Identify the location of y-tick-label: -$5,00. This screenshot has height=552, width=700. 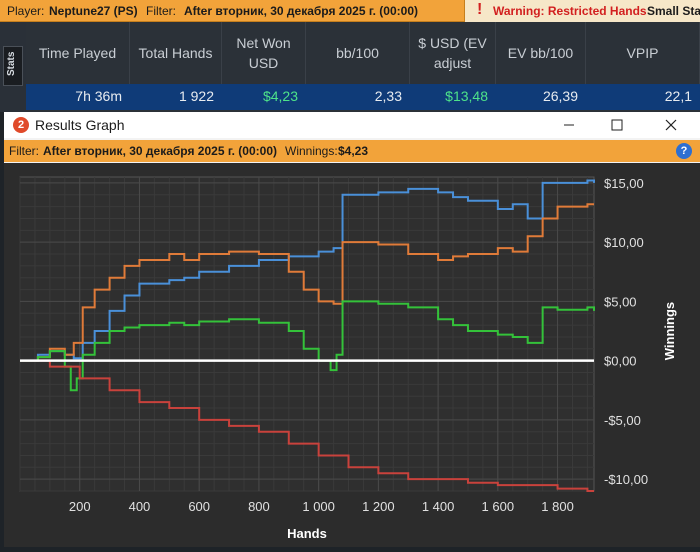
(622, 420).